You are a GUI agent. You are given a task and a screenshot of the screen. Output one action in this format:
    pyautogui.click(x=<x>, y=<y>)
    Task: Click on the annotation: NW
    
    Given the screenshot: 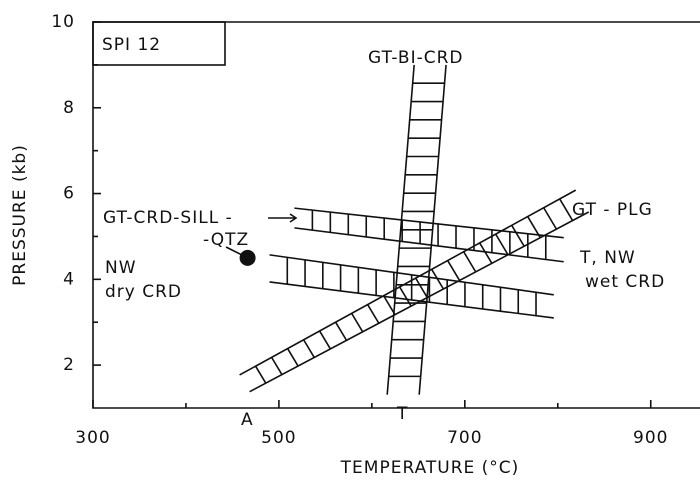 What is the action you would take?
    pyautogui.click(x=121, y=268)
    